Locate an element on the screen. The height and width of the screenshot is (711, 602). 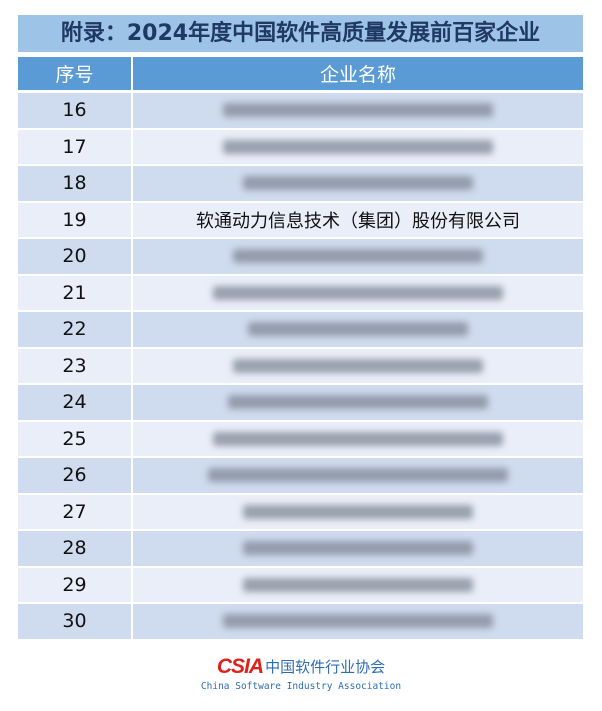
row-number: 27 is located at coordinates (74, 511).